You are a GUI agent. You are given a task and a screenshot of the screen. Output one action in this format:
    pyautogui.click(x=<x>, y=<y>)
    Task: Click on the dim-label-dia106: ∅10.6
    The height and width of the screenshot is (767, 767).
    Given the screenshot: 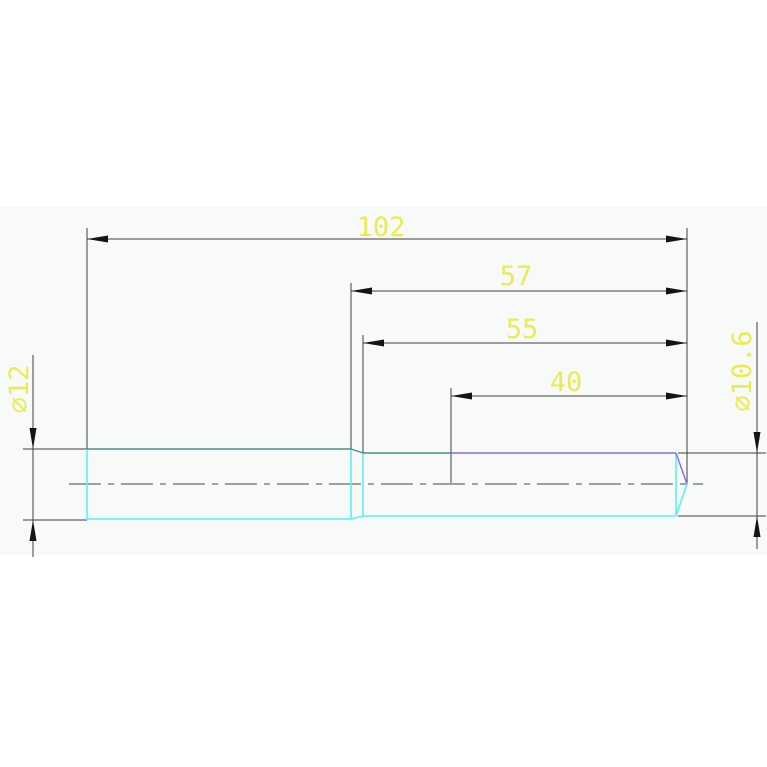 What is the action you would take?
    pyautogui.click(x=742, y=370)
    